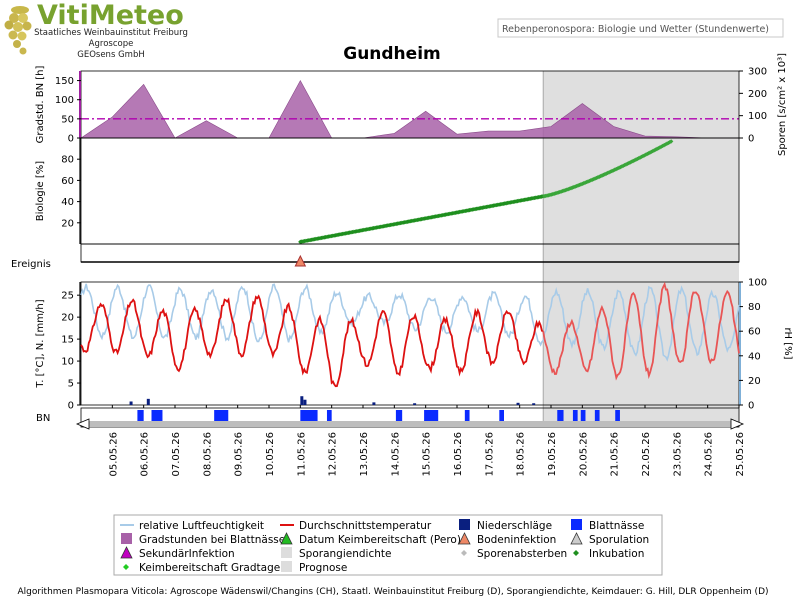 The width and height of the screenshot is (800, 600). Describe the element at coordinates (516, 540) in the screenshot. I see `legend-label: Bodeninfektion` at that location.